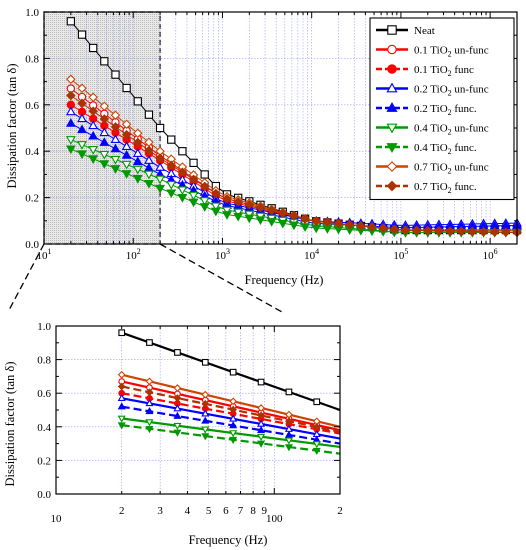  Describe the element at coordinates (267, 254) in the screenshot. I see `top-x-tick-labels: 10¹ 10² 10³ 10⁴ 10⁵ 10⁶` at that location.